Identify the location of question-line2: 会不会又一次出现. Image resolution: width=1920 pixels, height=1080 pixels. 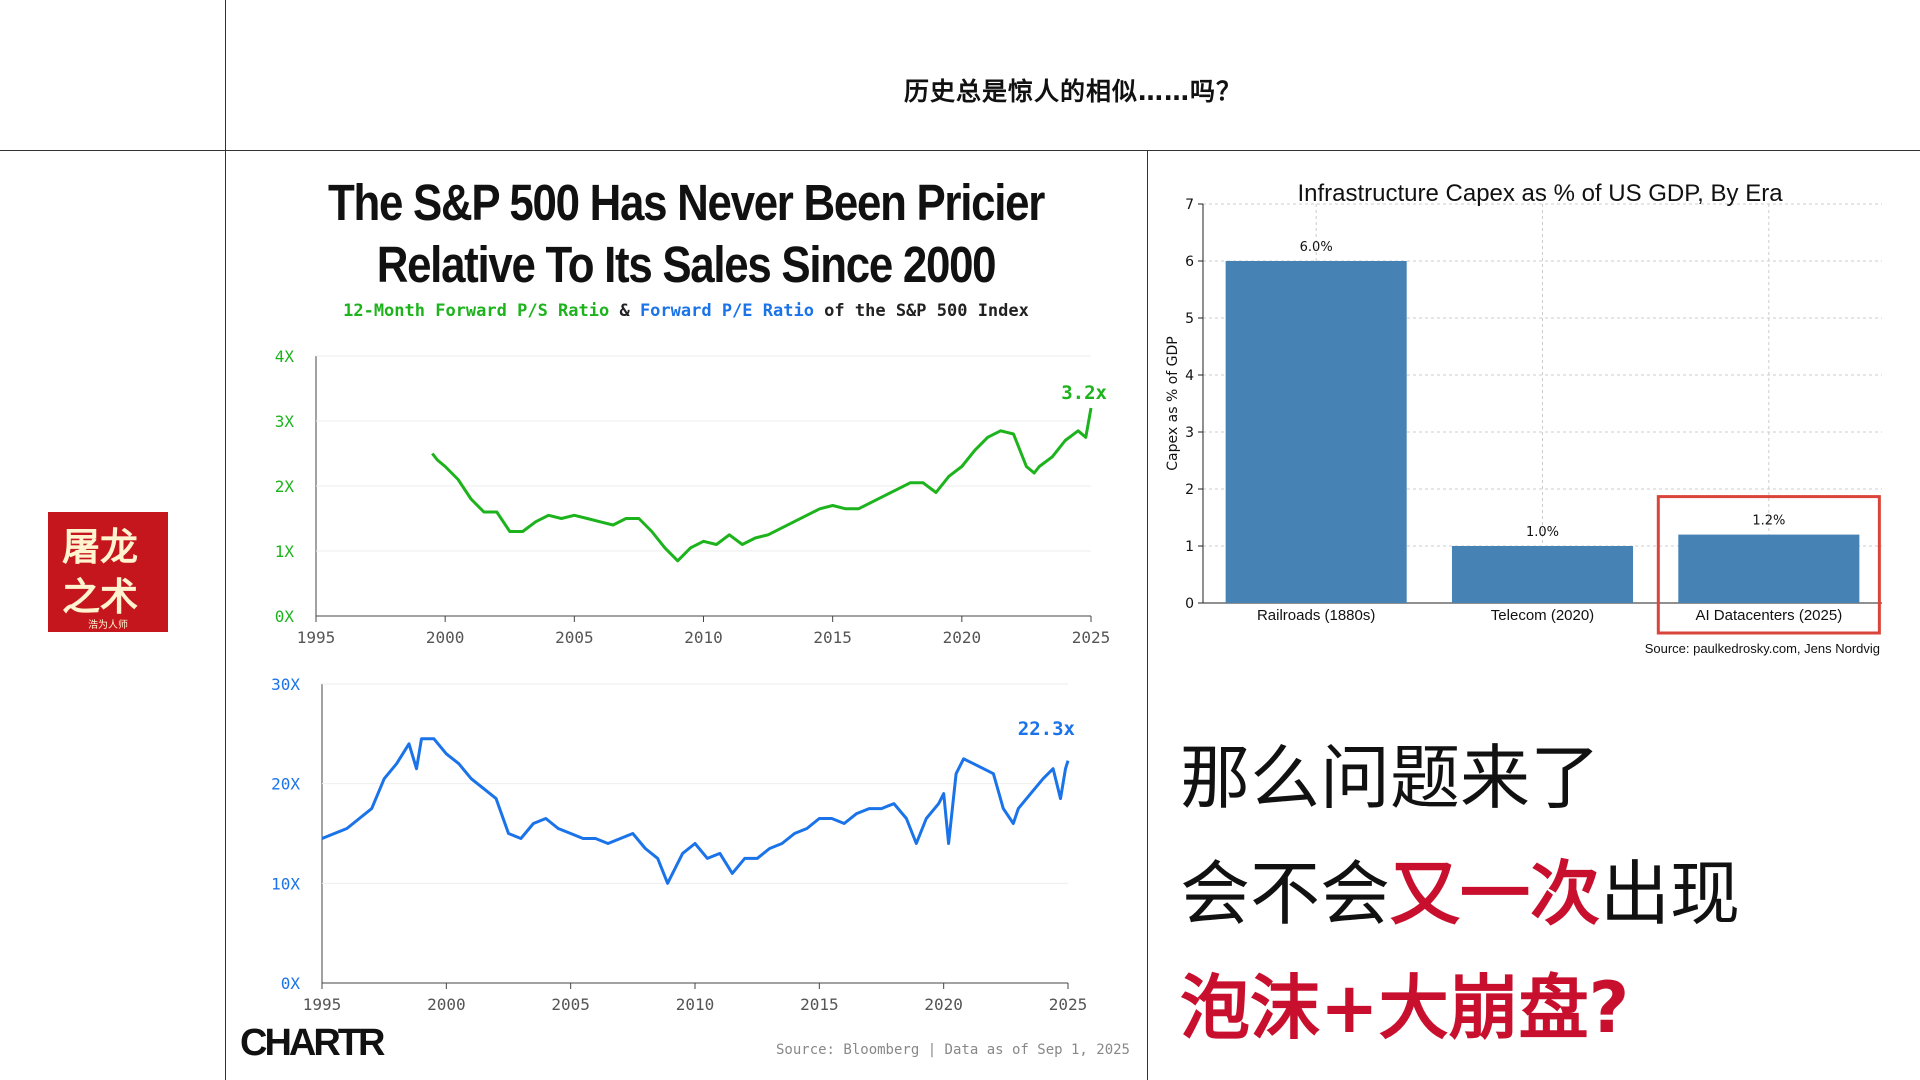
(1460, 888).